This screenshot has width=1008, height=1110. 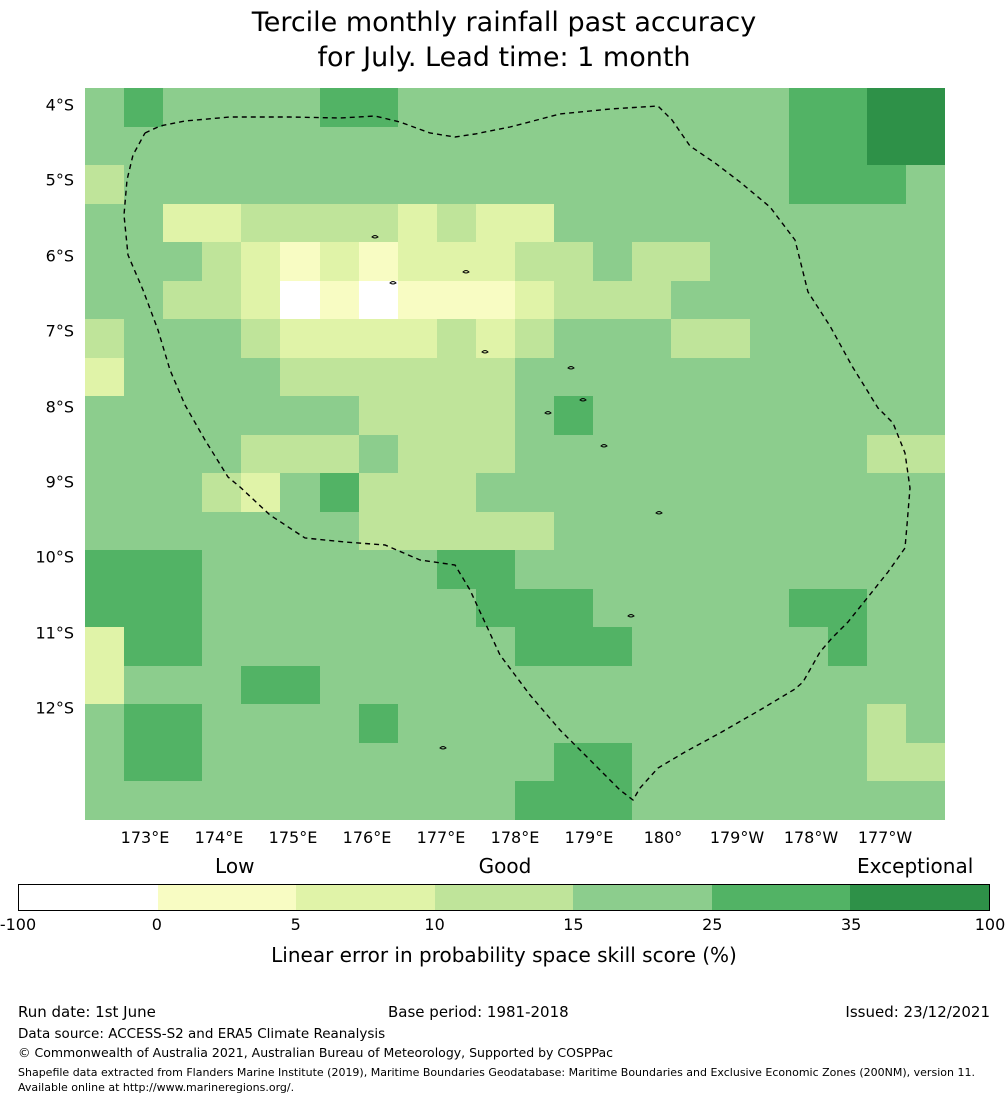 I want to click on colorbar-tick-label: 100, so click(x=990, y=924).